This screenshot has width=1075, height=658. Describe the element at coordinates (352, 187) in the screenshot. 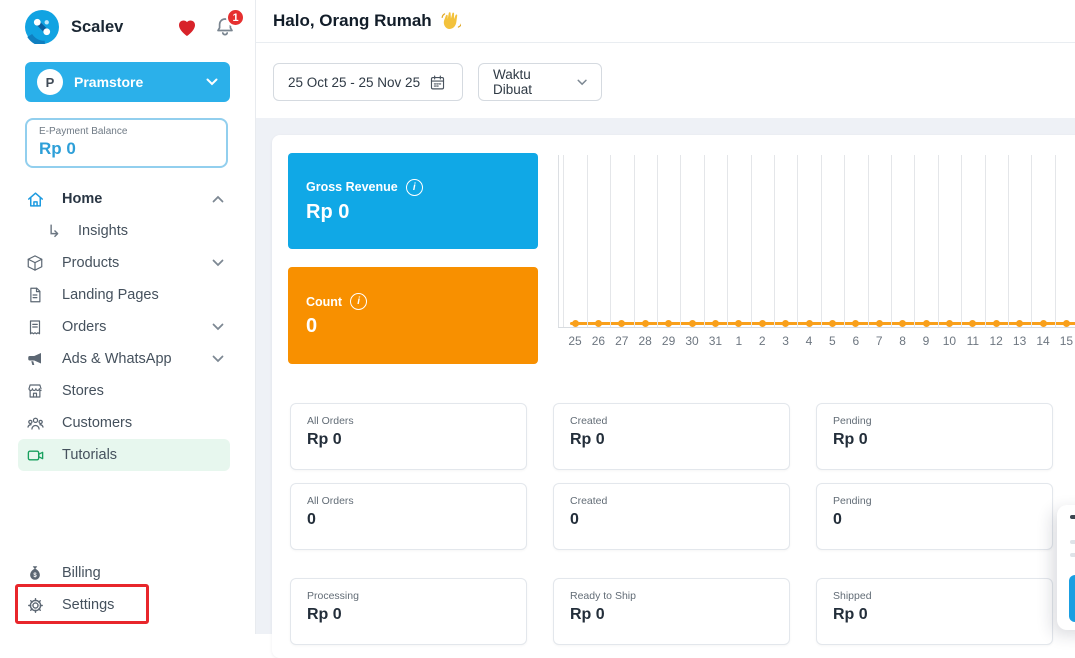

I see `gross-revenue-label: Gross Revenue` at that location.